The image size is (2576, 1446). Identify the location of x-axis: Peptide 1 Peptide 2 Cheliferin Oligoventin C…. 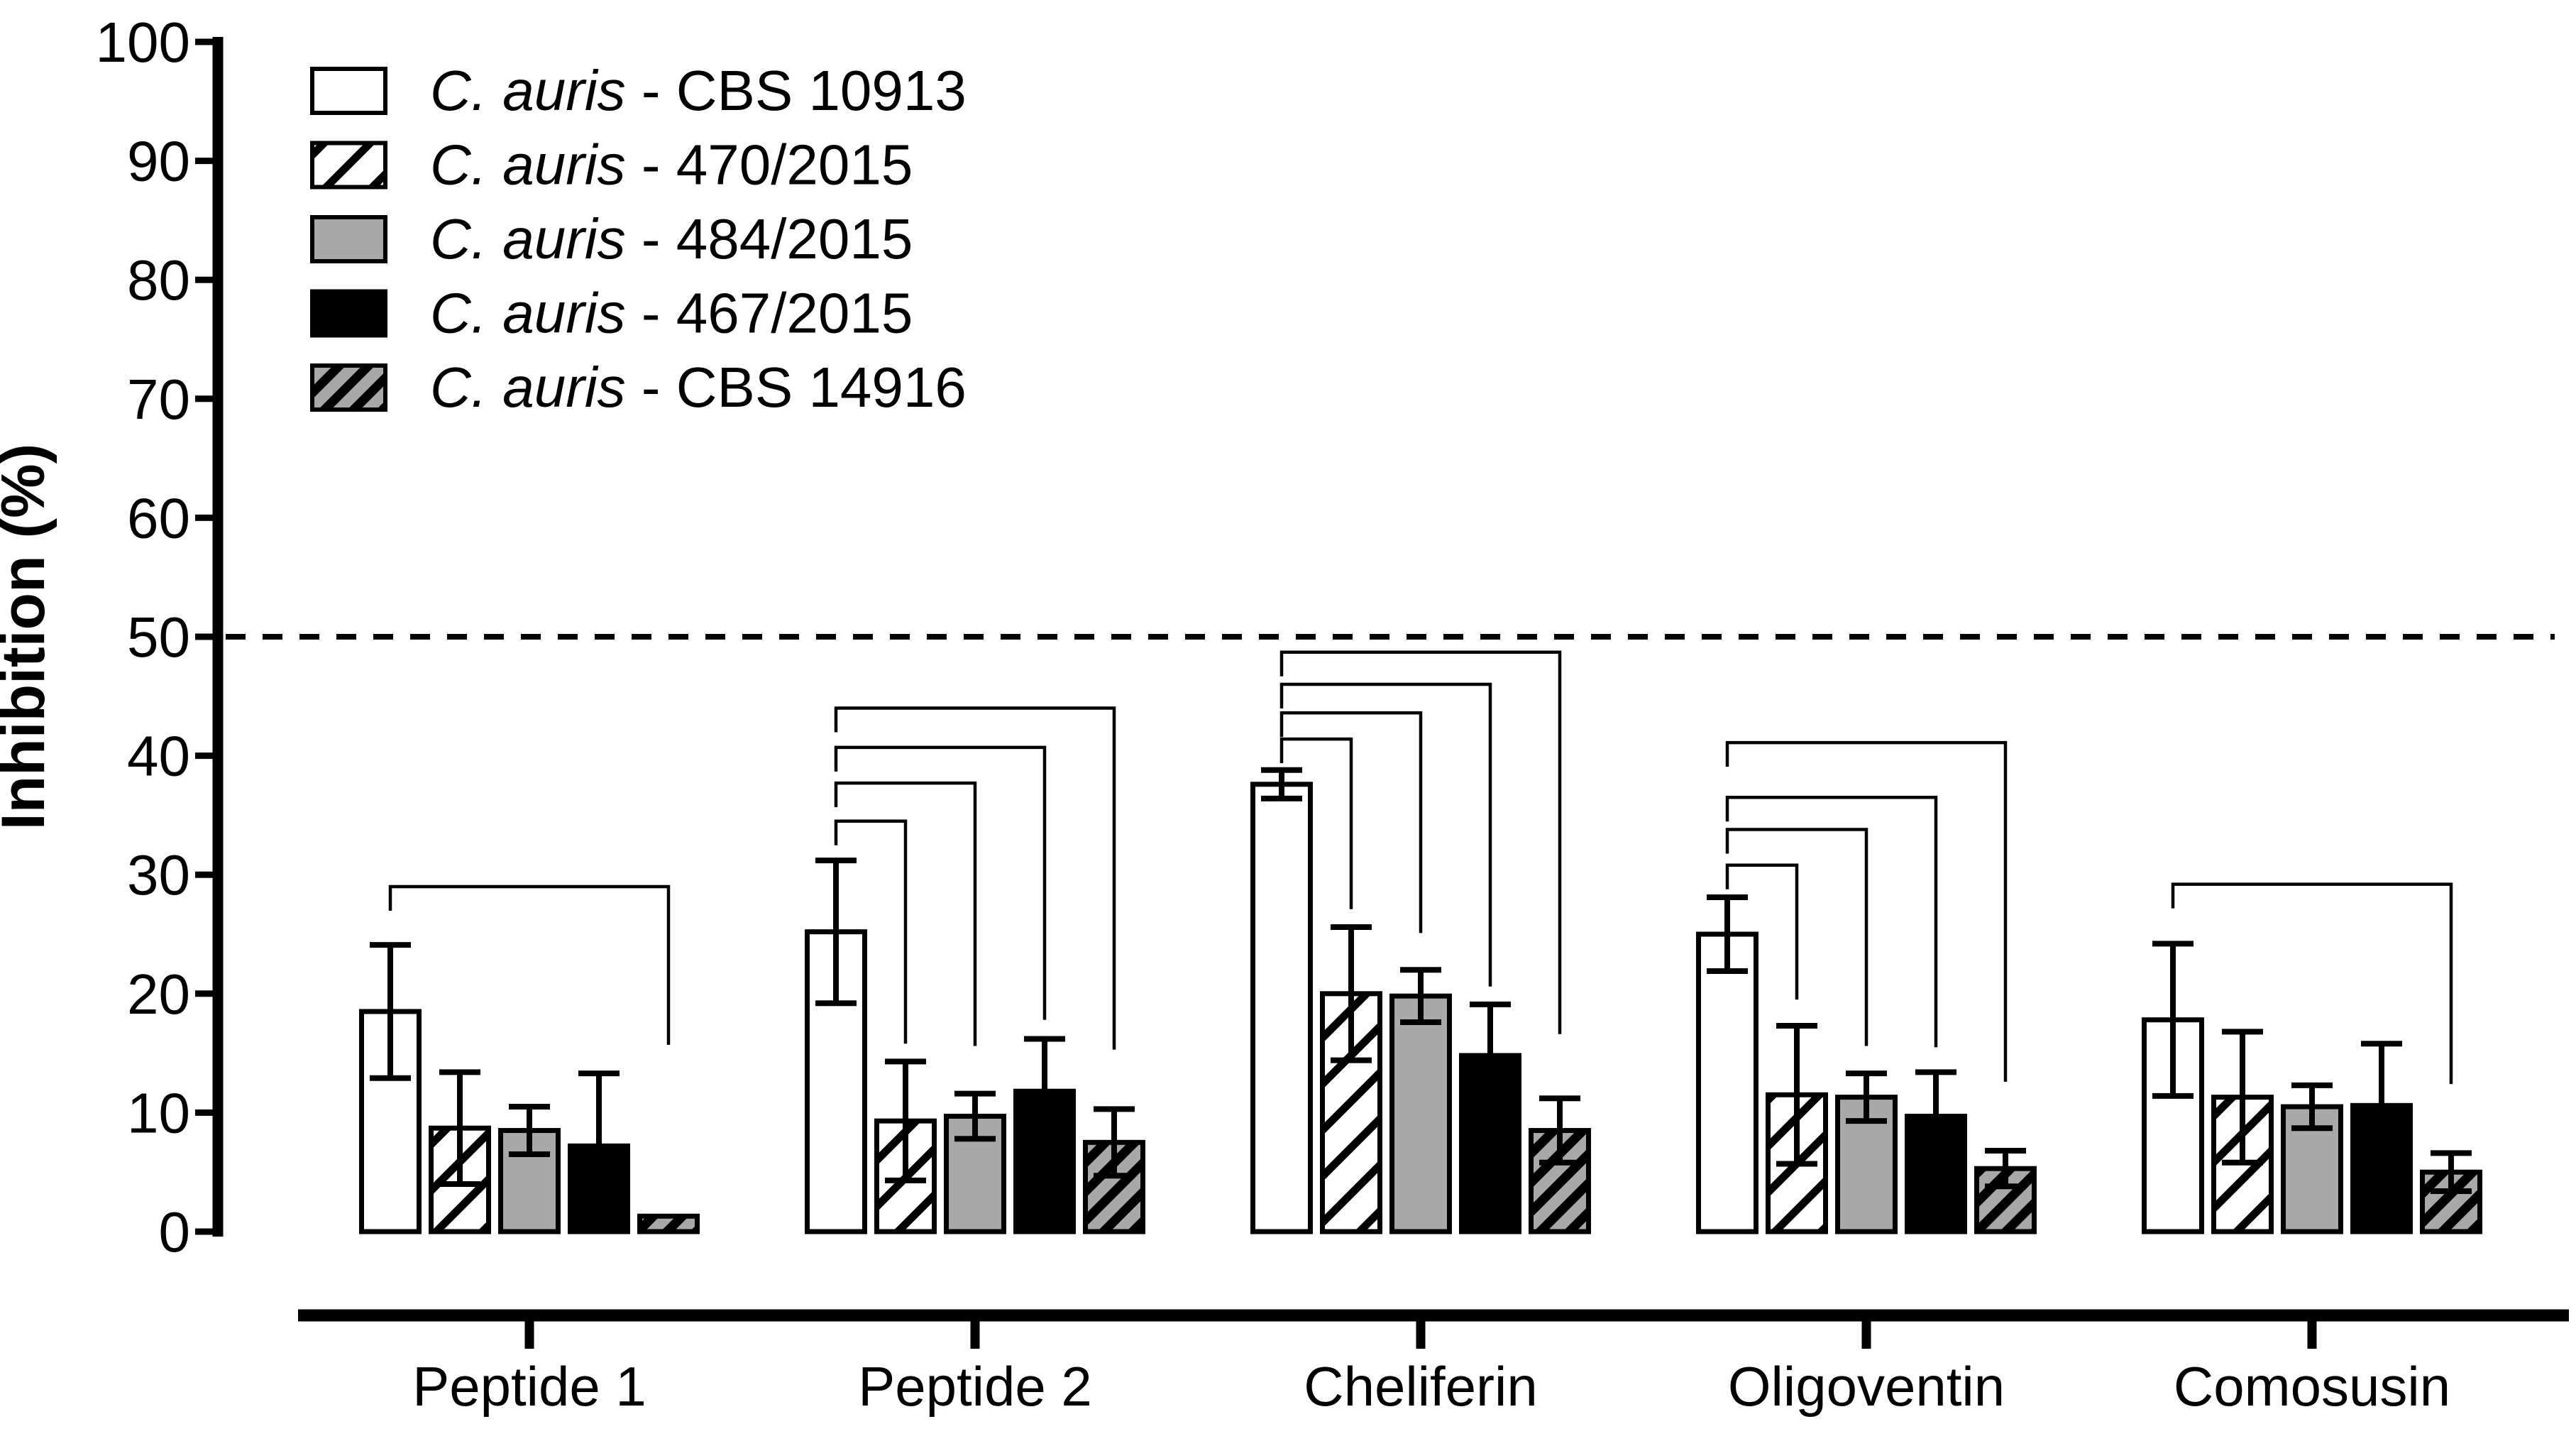
(1433, 1364).